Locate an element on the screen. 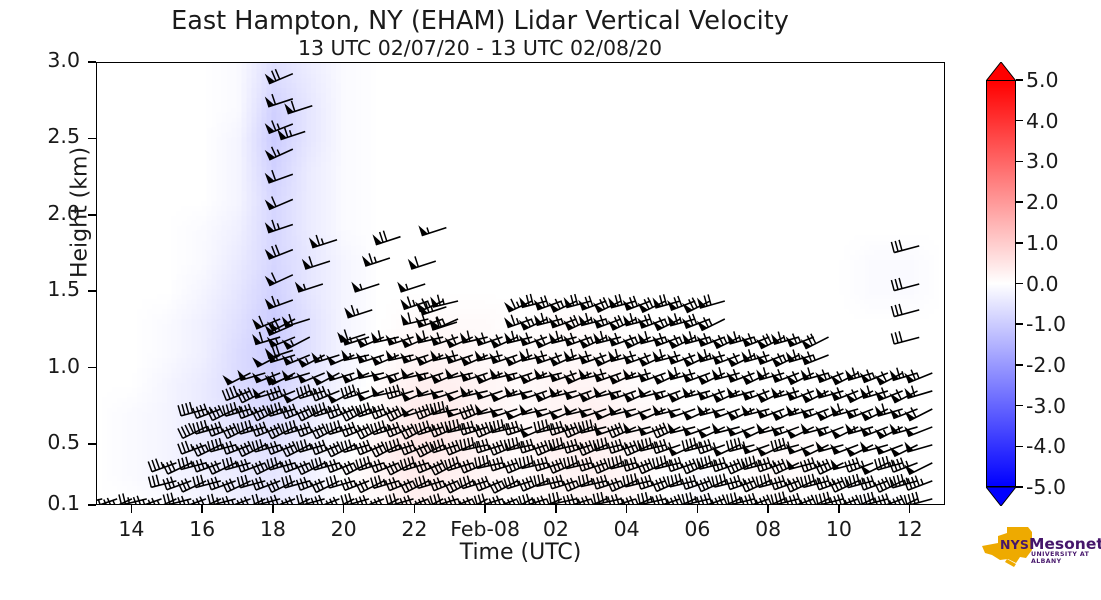 Image resolution: width=1101 pixels, height=600 pixels. logo-university-text: UNIVERSITY AT ALBANY is located at coordinates (1060, 558).